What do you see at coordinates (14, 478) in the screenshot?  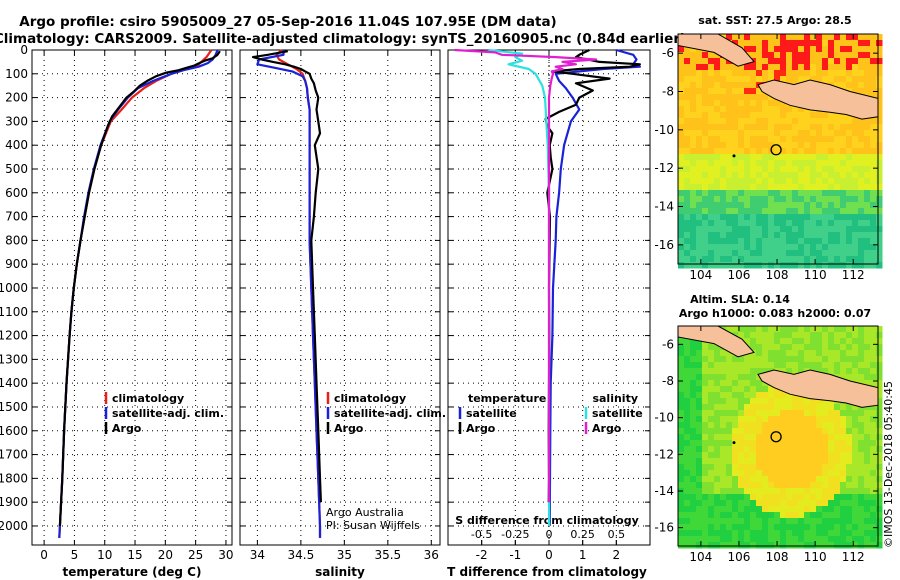 I see `y-tick-label: 1800` at bounding box center [14, 478].